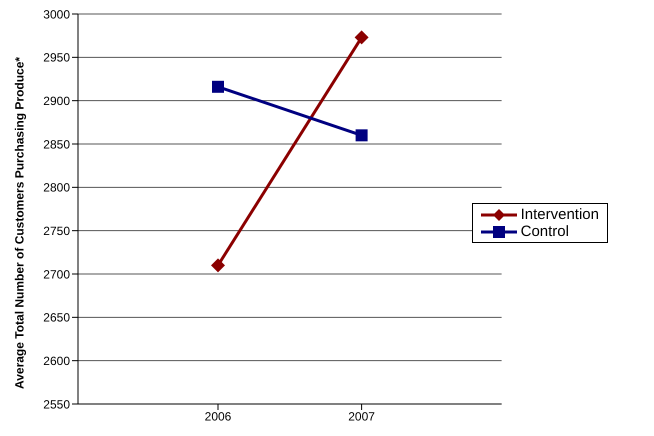 This screenshot has height=436, width=654. What do you see at coordinates (19, 222) in the screenshot?
I see `y-axis-title: Average Total Number of Customers Purchasing Produce*` at bounding box center [19, 222].